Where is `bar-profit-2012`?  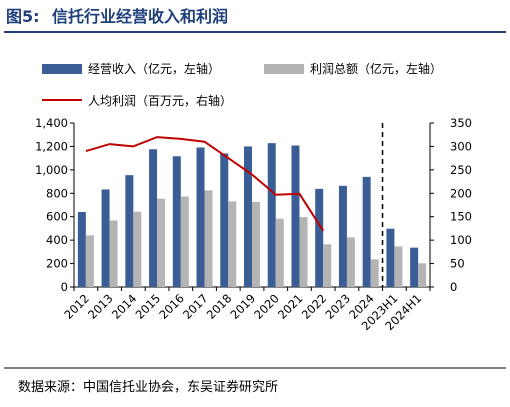 bar-profit-2012 is located at coordinates (89, 261).